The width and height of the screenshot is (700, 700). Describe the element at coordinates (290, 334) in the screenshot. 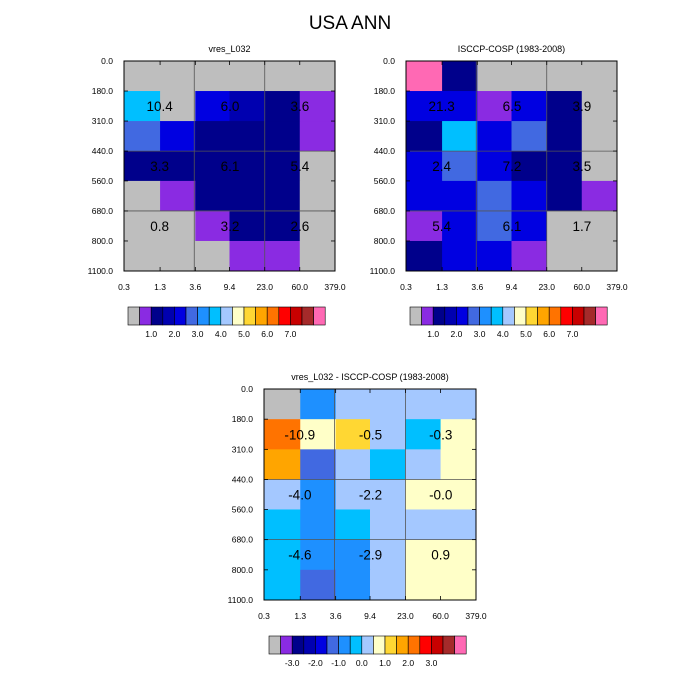

I see `colorbar-label: 7.0` at that location.